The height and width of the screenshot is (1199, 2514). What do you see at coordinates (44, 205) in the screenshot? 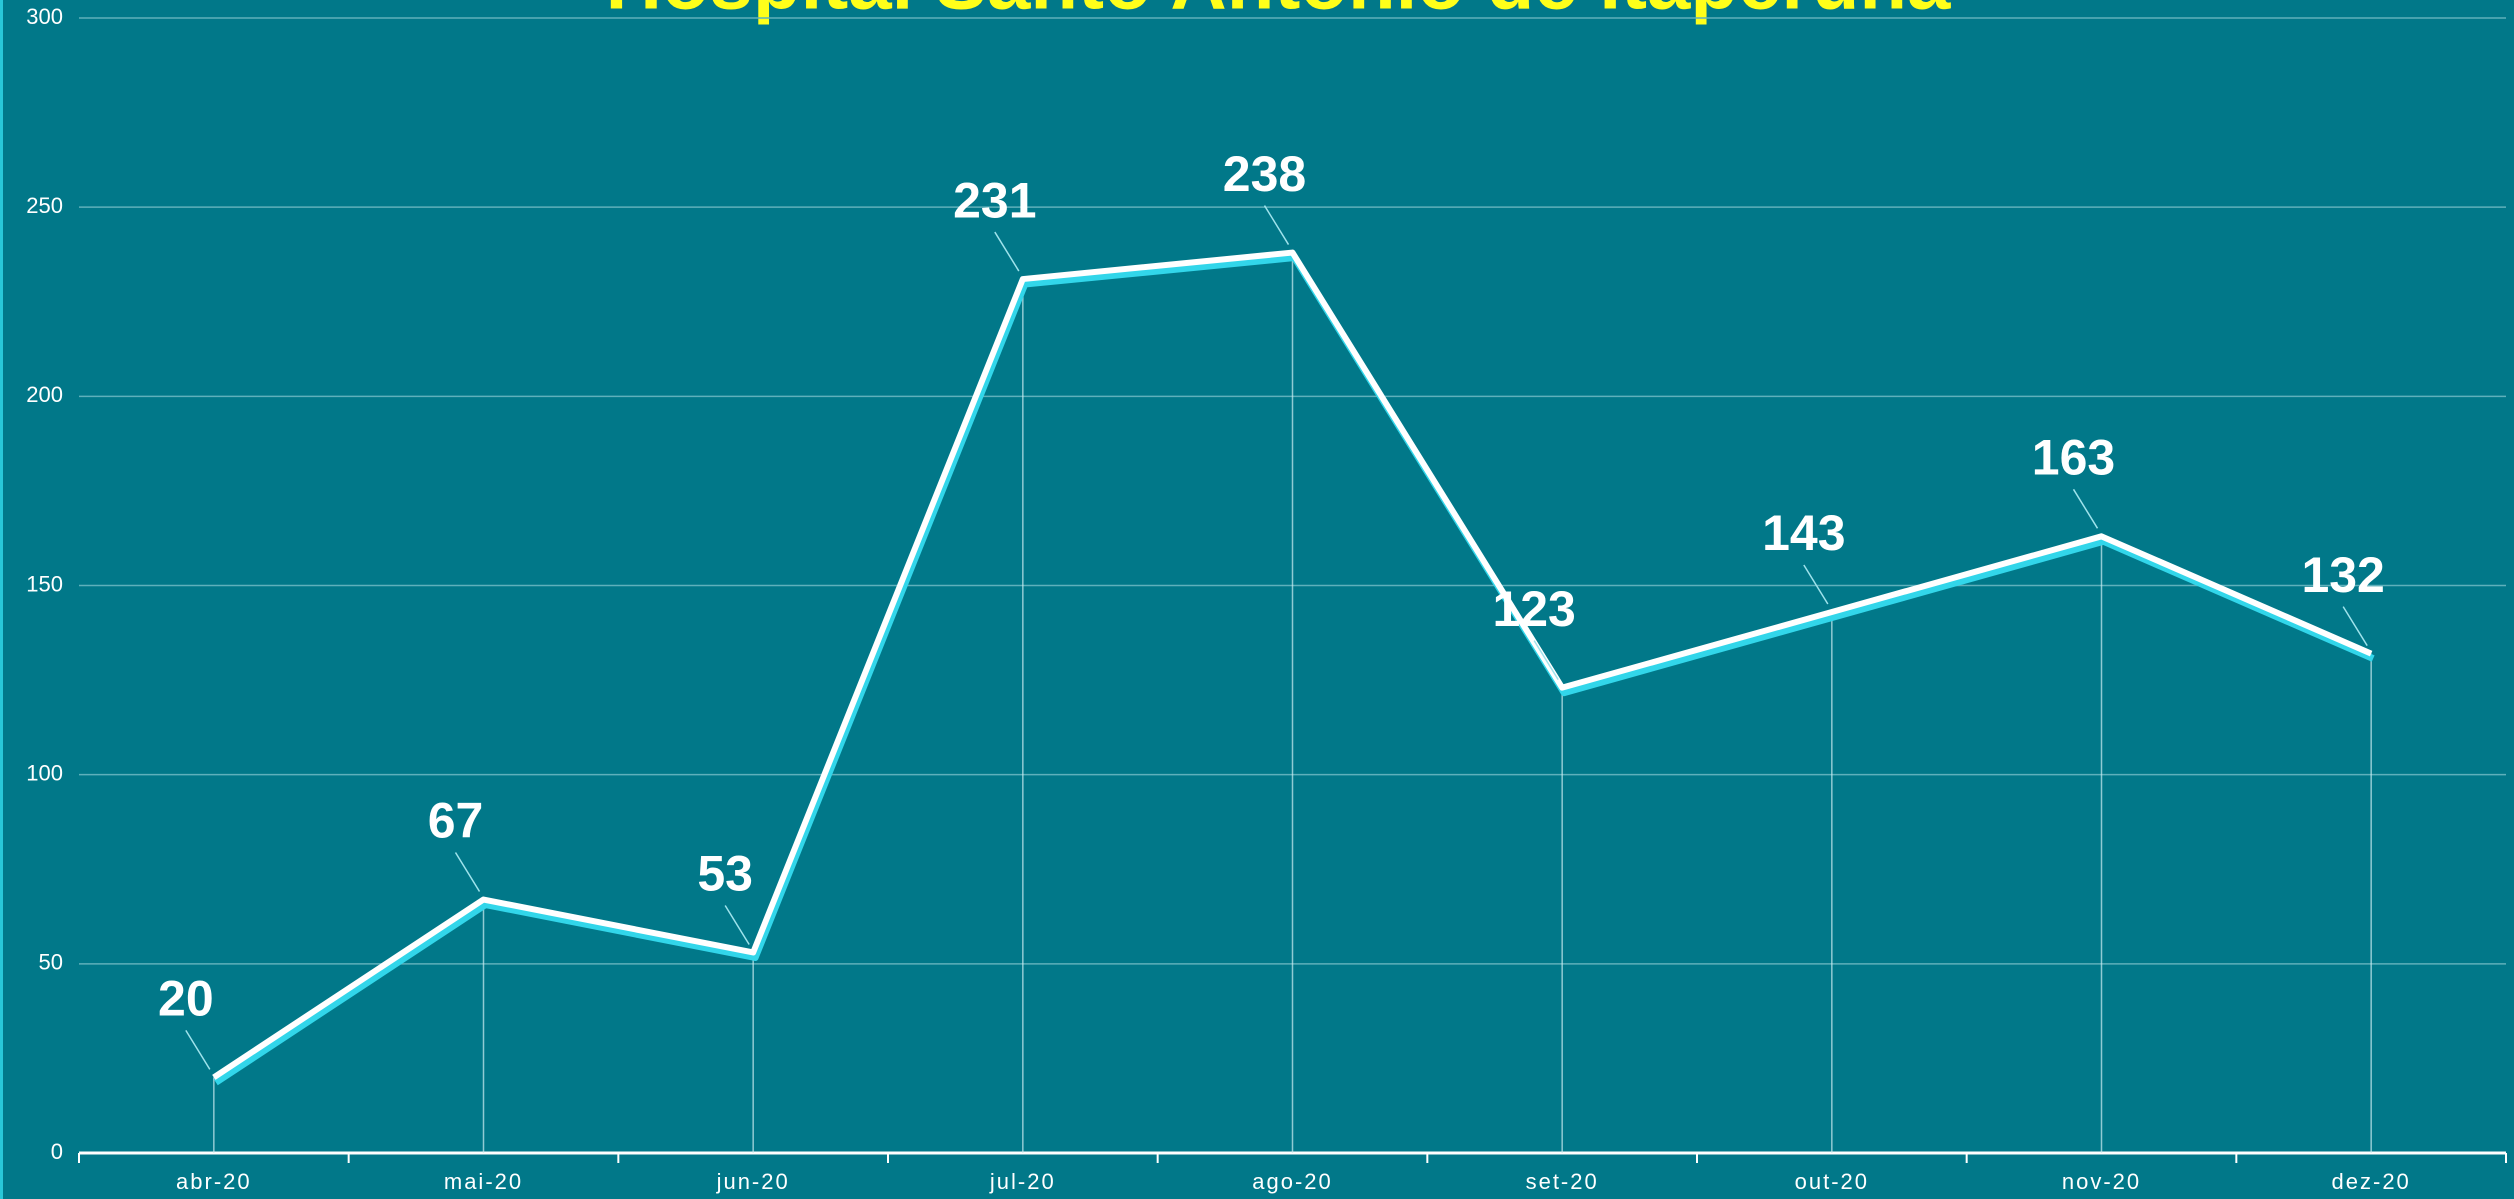
I see `y-tick-label: 250` at bounding box center [44, 205].